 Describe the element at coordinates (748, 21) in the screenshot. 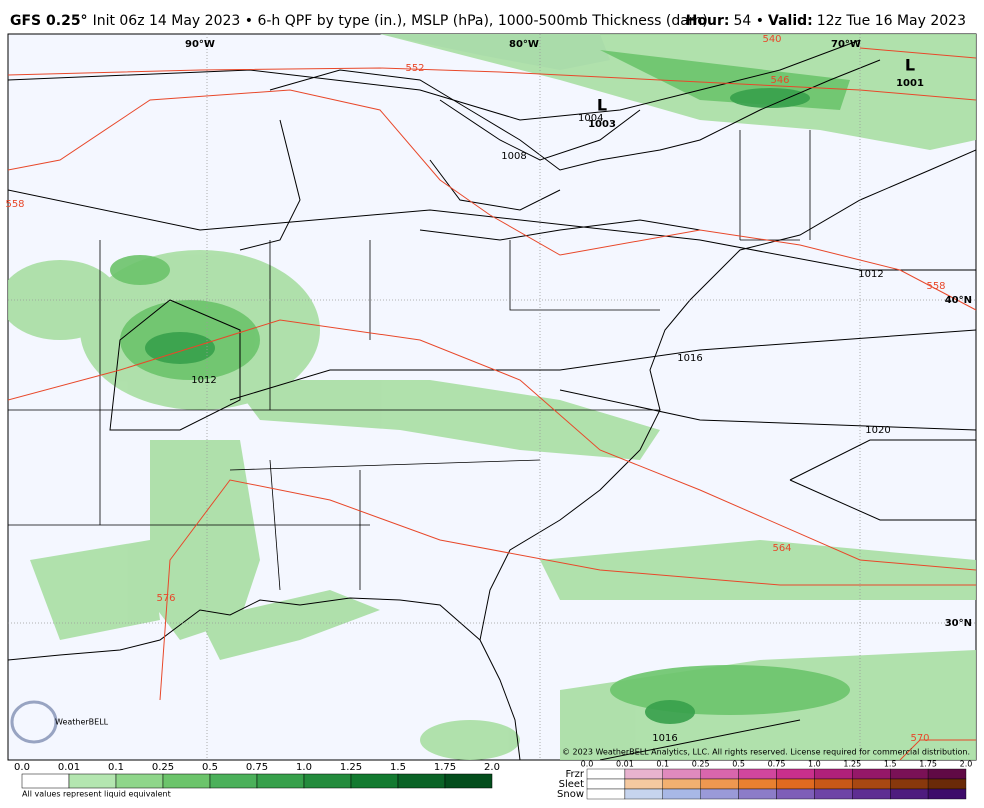

I see `hour-value: 54 •` at that location.